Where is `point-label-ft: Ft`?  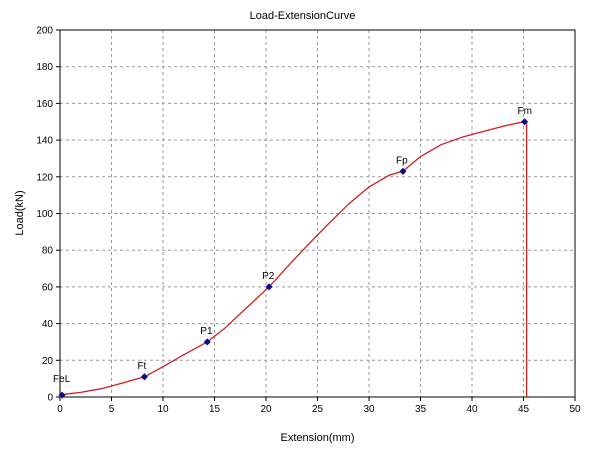 point-label-ft: Ft is located at coordinates (141, 366).